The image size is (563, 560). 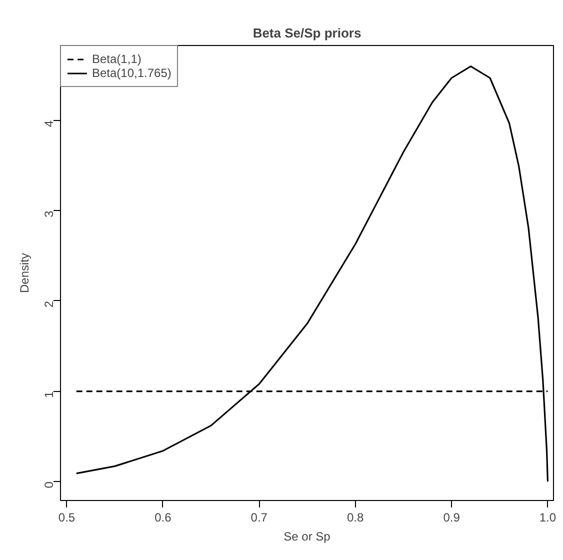 What do you see at coordinates (25, 273) in the screenshot?
I see `y-axis-title: Density` at bounding box center [25, 273].